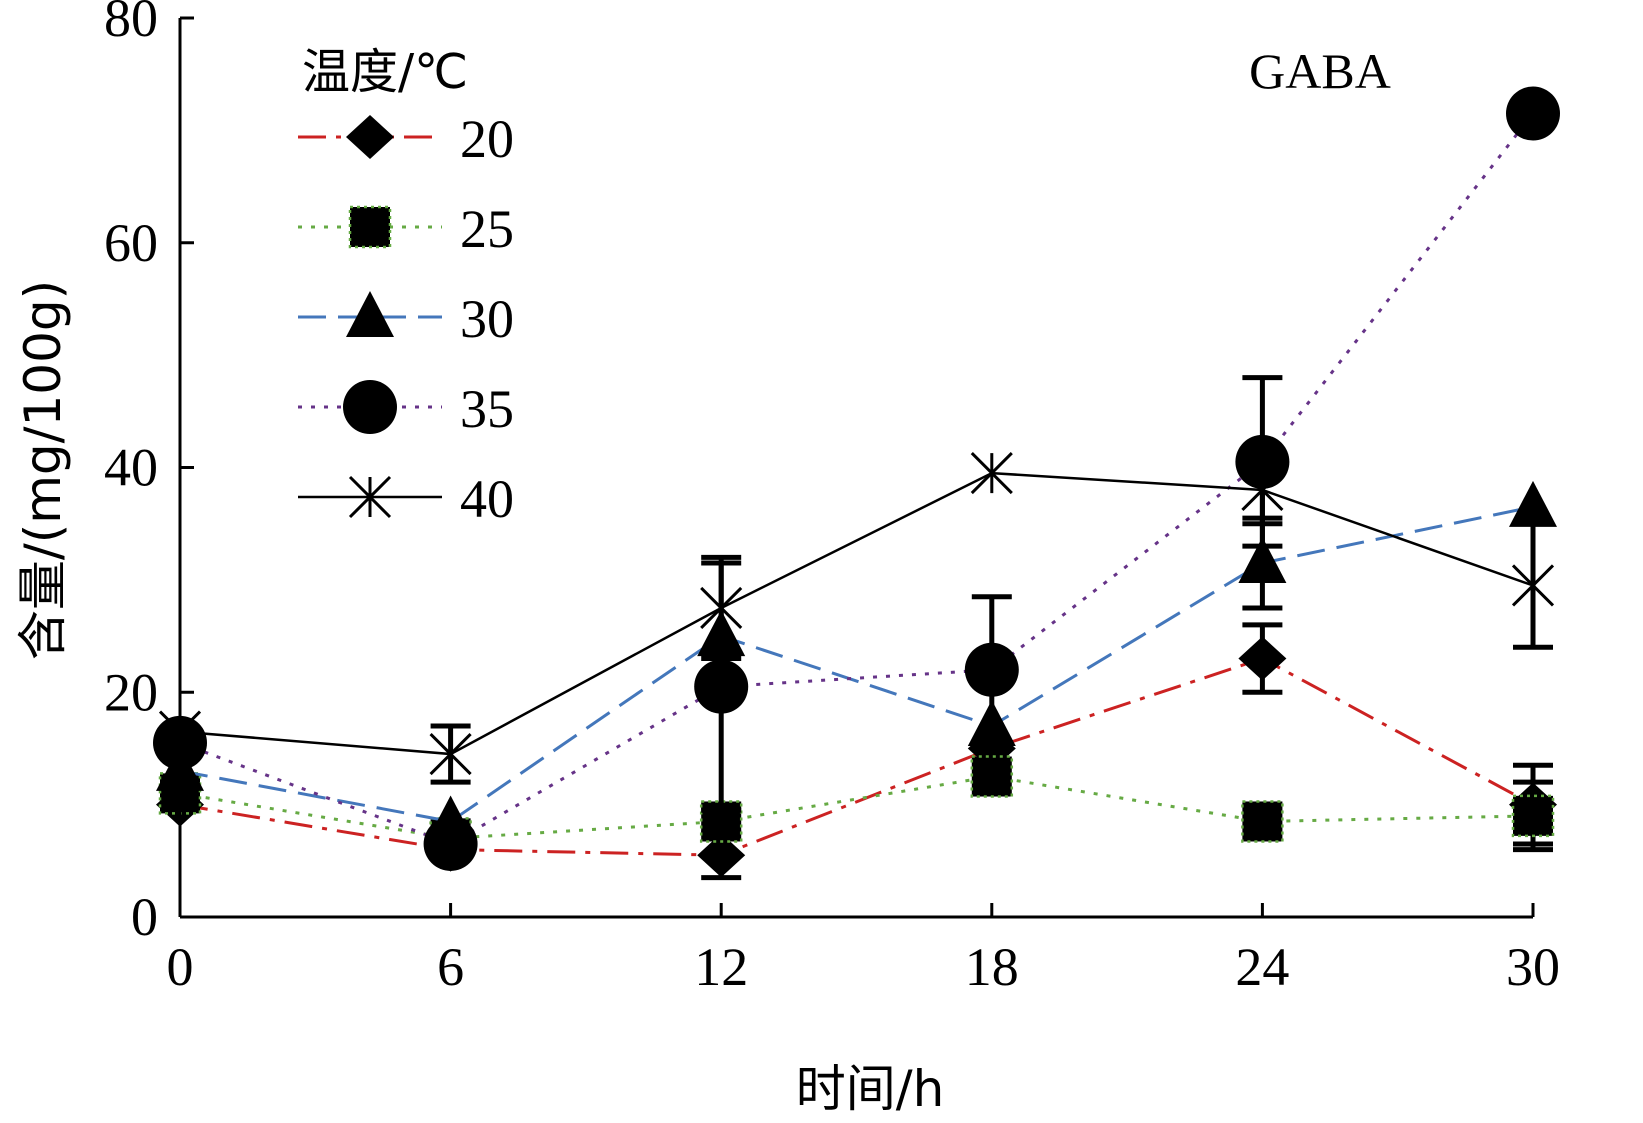 The height and width of the screenshot is (1123, 1643). I want to click on chart-annotation: GABA, so click(1320, 71).